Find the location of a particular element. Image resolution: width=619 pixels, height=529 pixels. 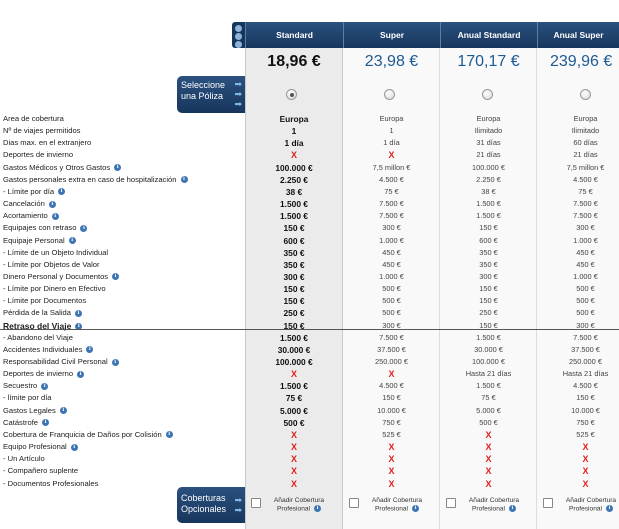

row-label-text: - Abandono del Viaje is located at coordinates (38, 337).